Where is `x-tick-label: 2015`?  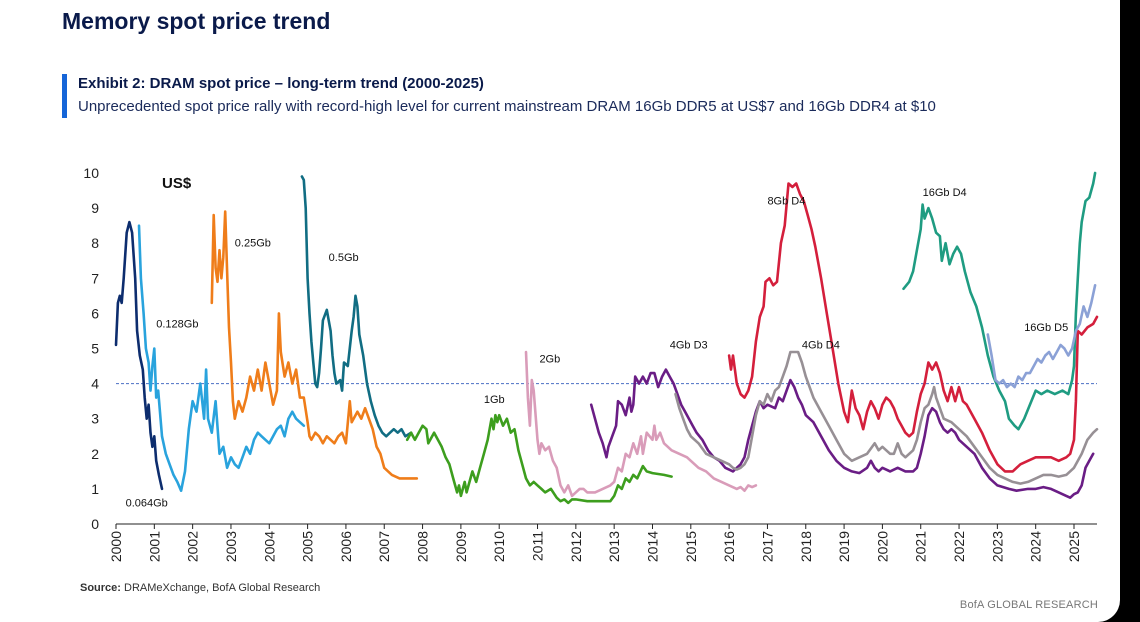
x-tick-label: 2015 is located at coordinates (691, 546).